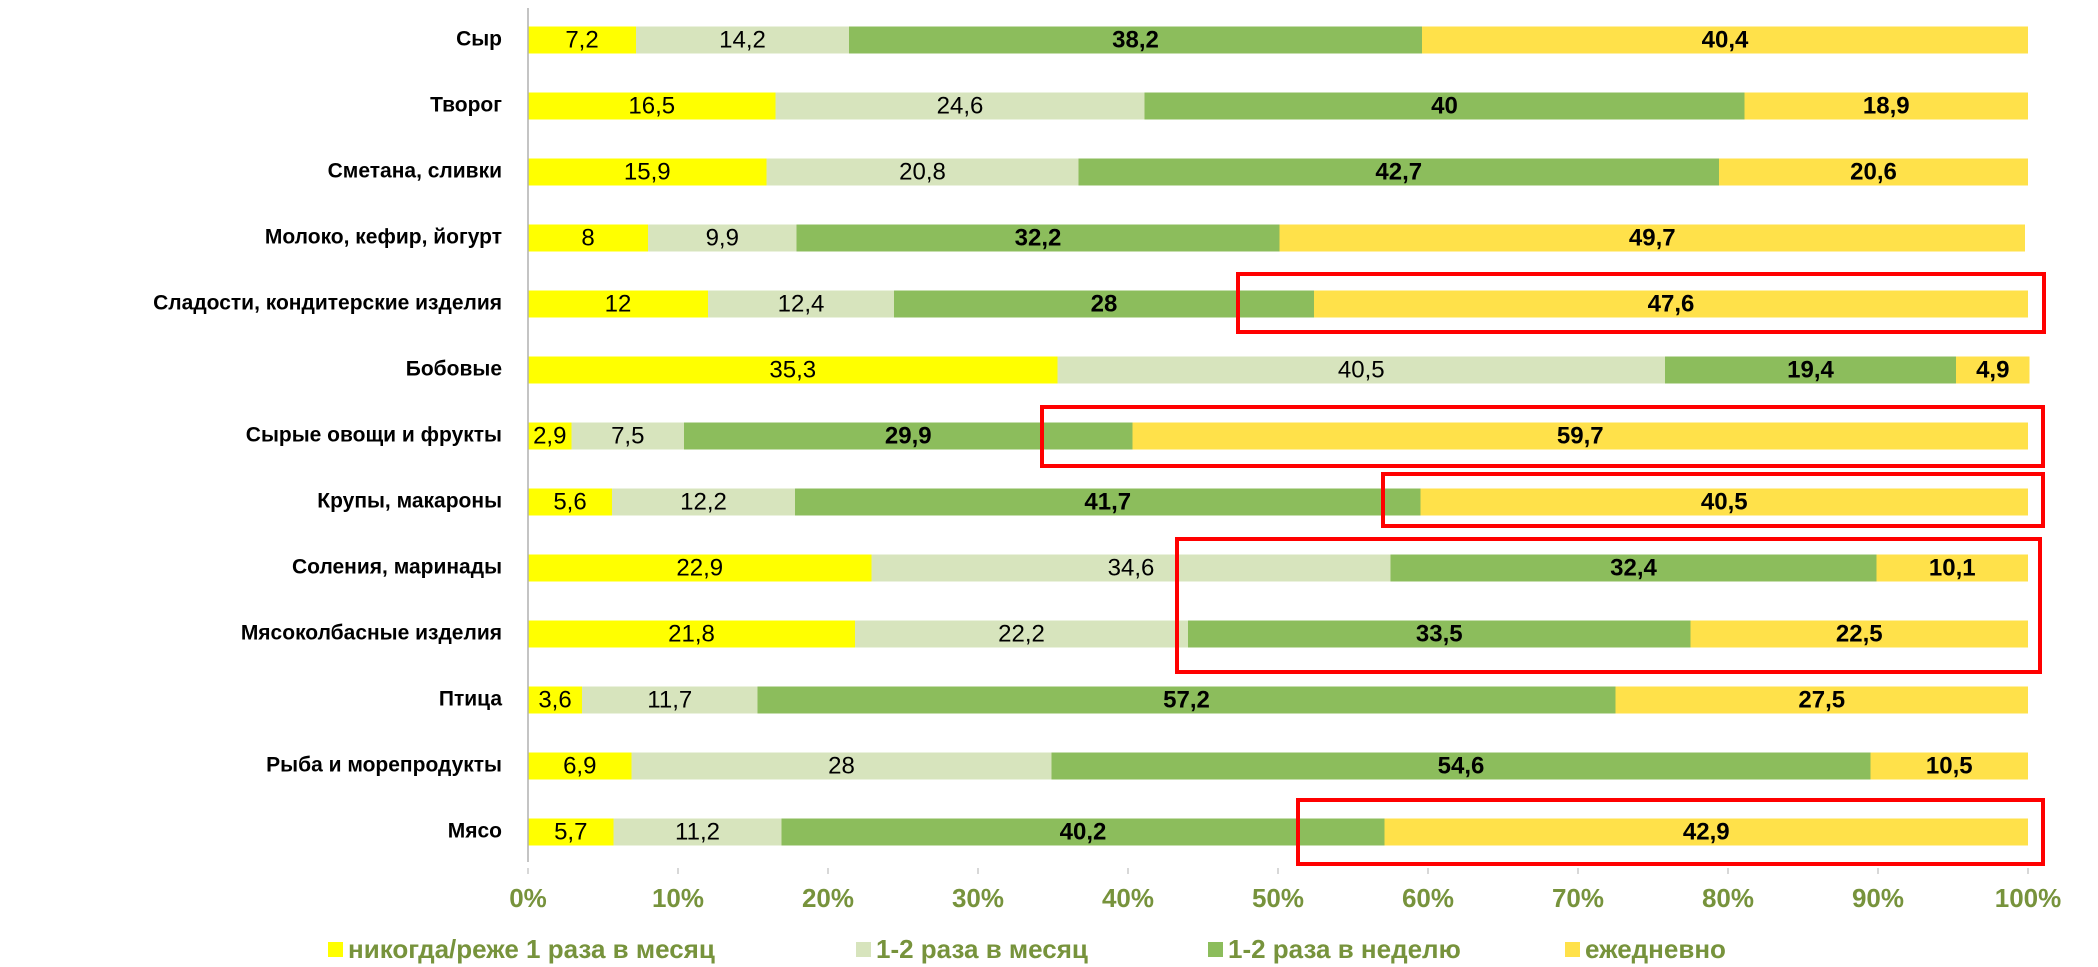 This screenshot has width=2098, height=967. I want to click on value-label: 4,9, so click(1992, 369).